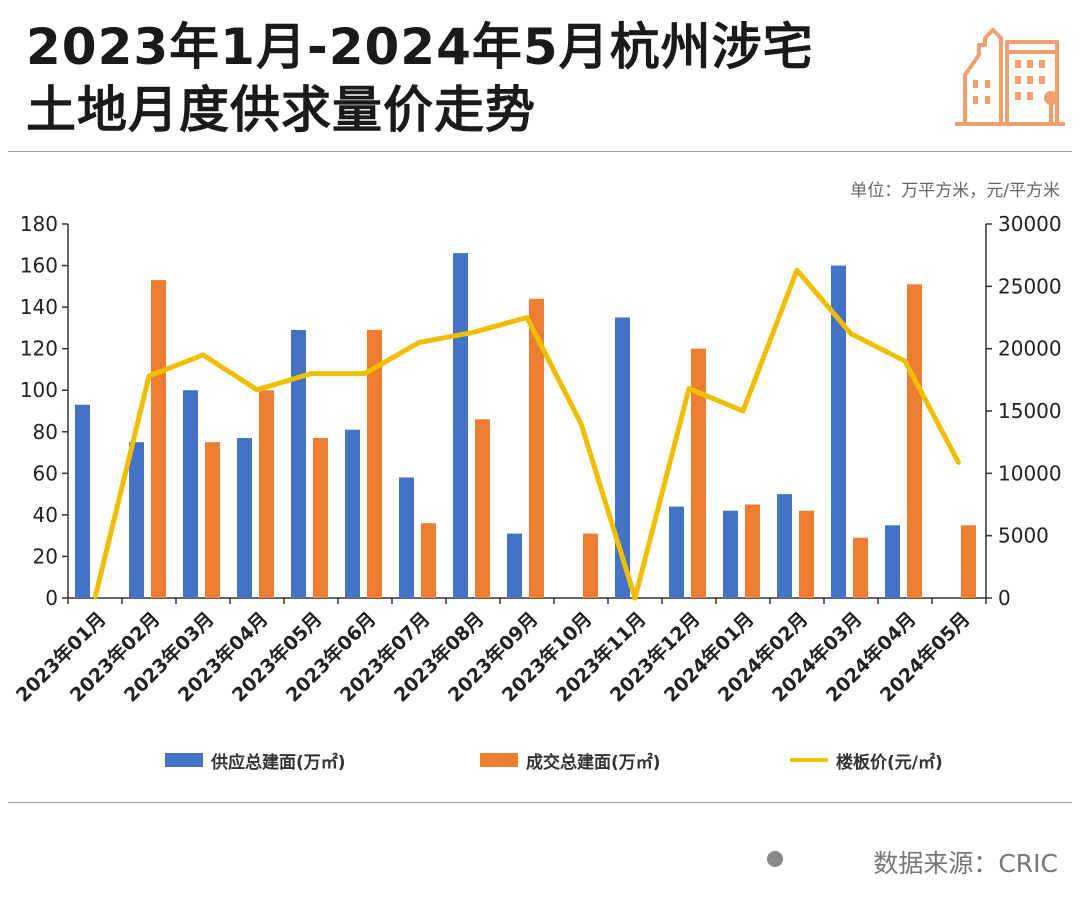 Image resolution: width=1080 pixels, height=913 pixels. What do you see at coordinates (889, 762) in the screenshot?
I see `legend-price-label: 楼板价(元/㎡)` at bounding box center [889, 762].